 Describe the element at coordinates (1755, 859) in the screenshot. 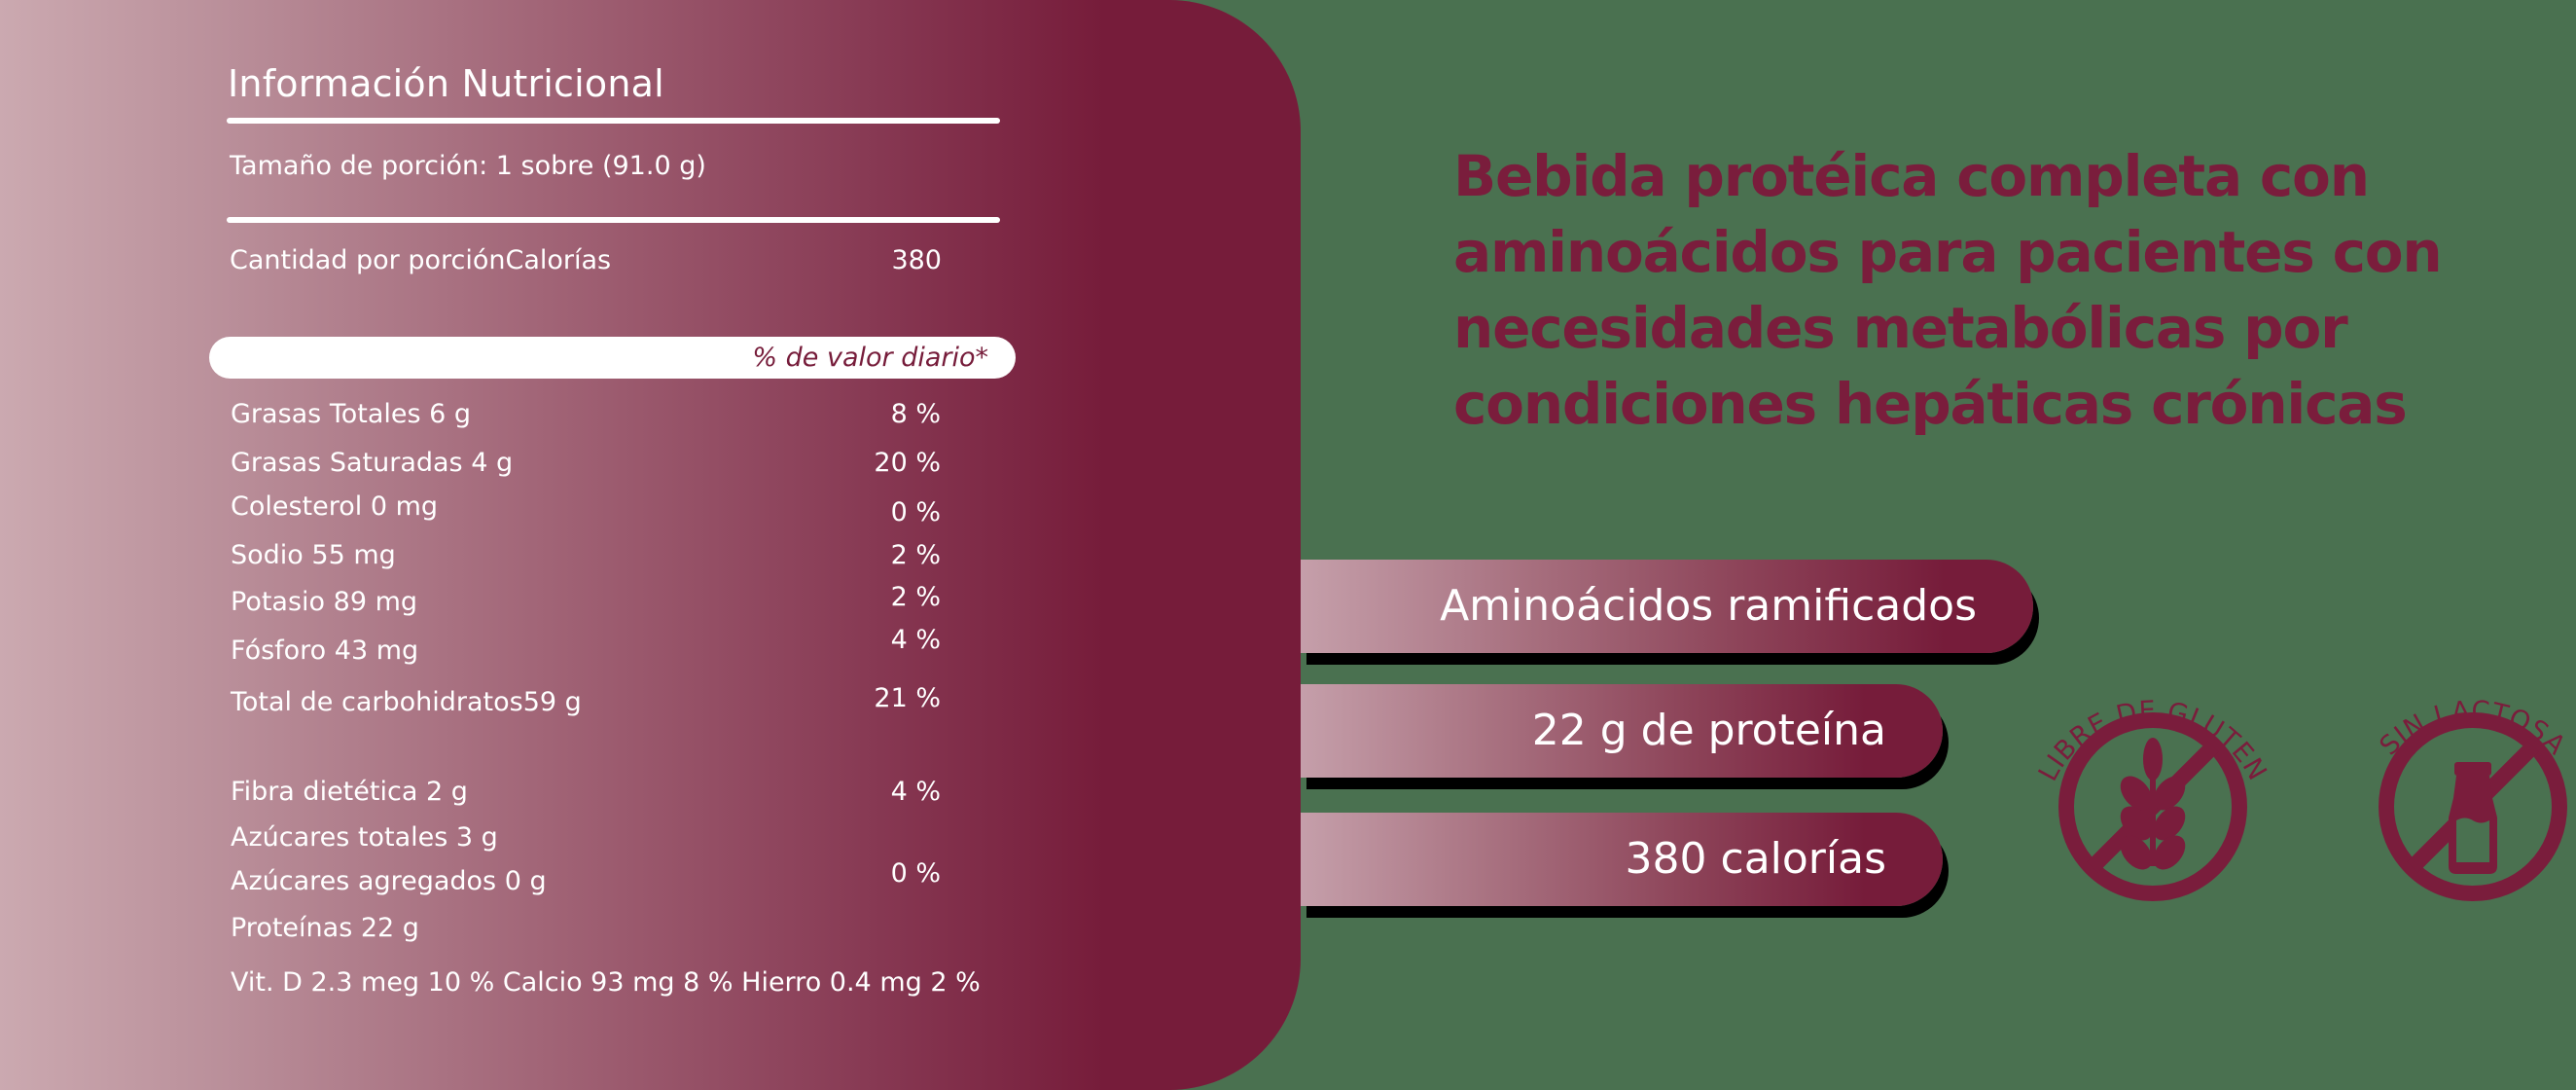

I see `feature-label: 380 calorías` at that location.